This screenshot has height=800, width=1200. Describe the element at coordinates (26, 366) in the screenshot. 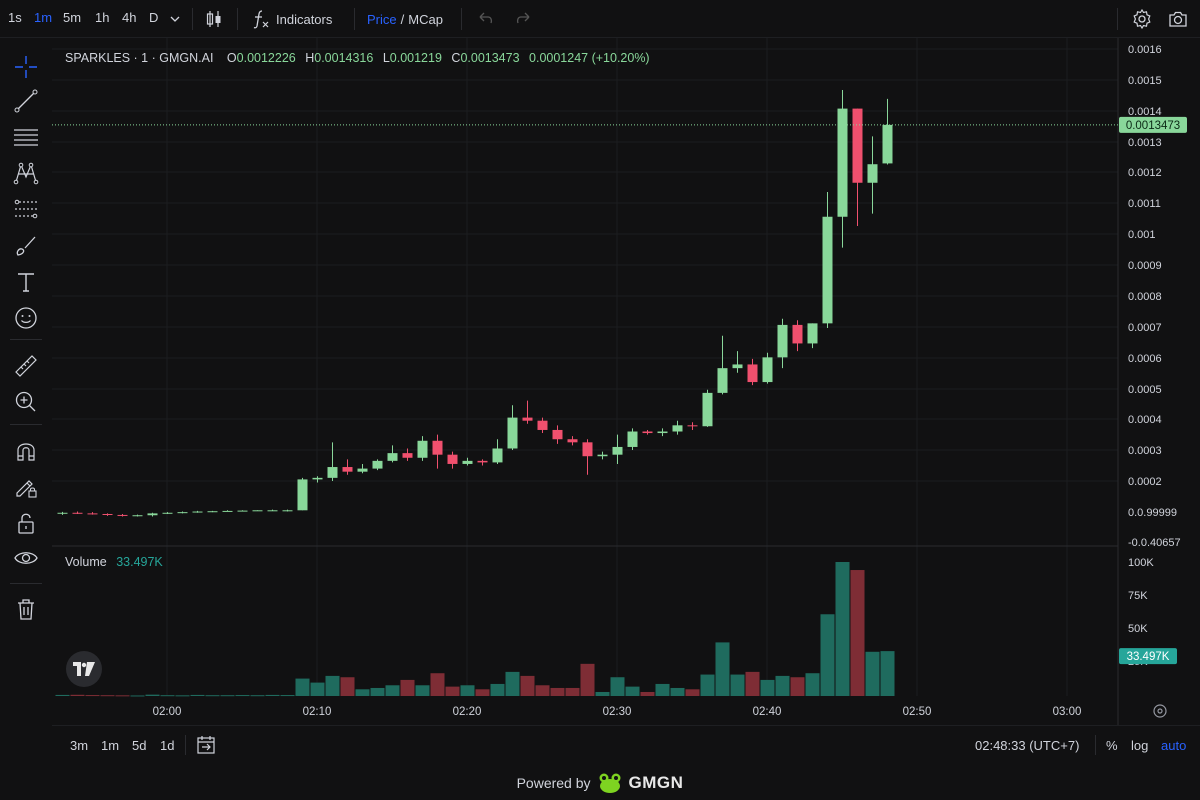

I see `measure-tool` at that location.